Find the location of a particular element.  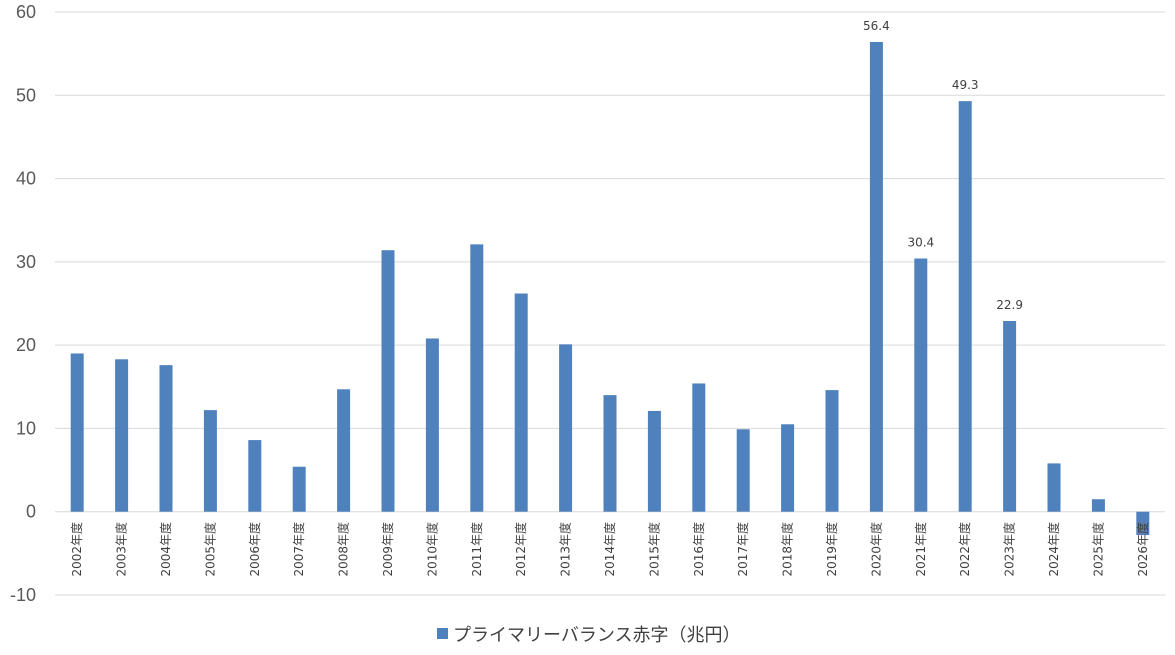

data-label: 56.4 is located at coordinates (876, 26).